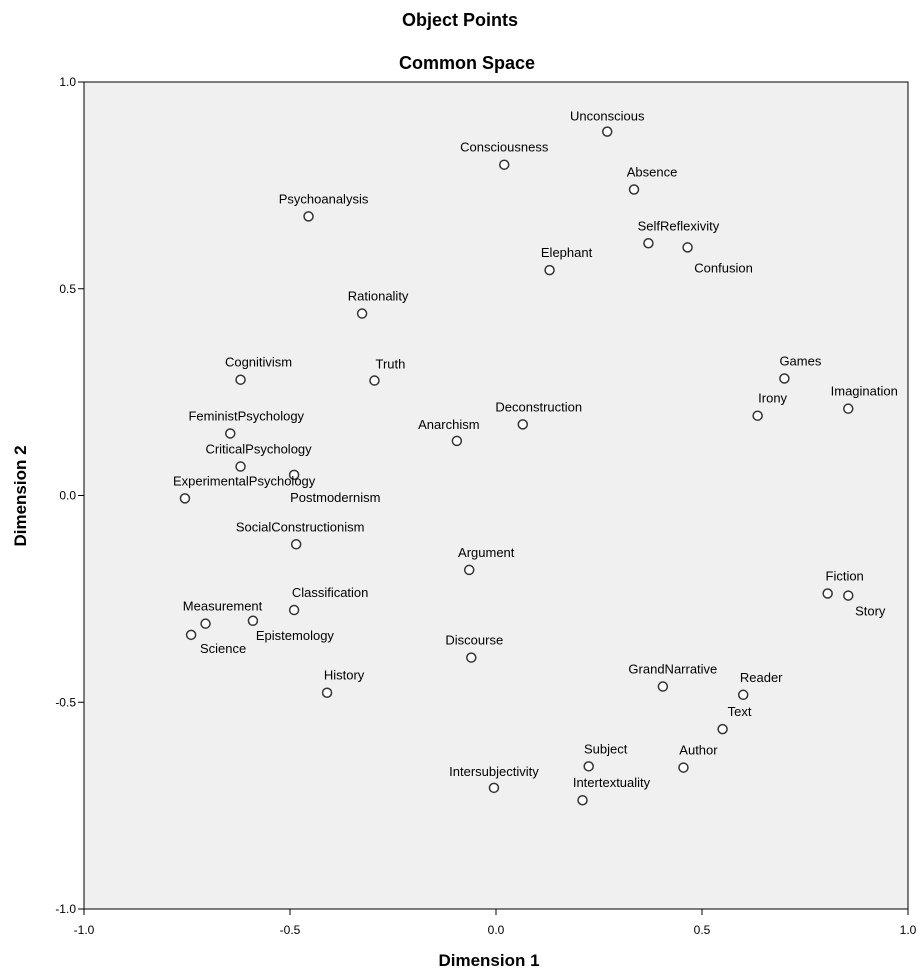 This screenshot has width=920, height=972. I want to click on point-label-irony: Irony, so click(772, 398).